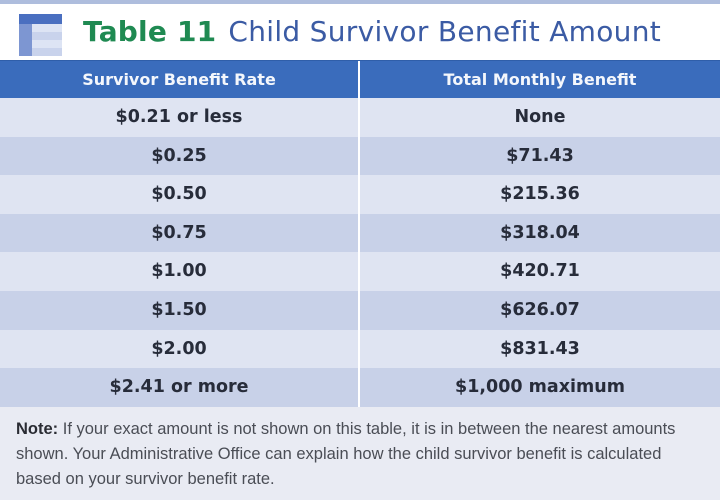 The width and height of the screenshot is (720, 500). What do you see at coordinates (180, 387) in the screenshot?
I see `rate-cell: $2.41 or more` at bounding box center [180, 387].